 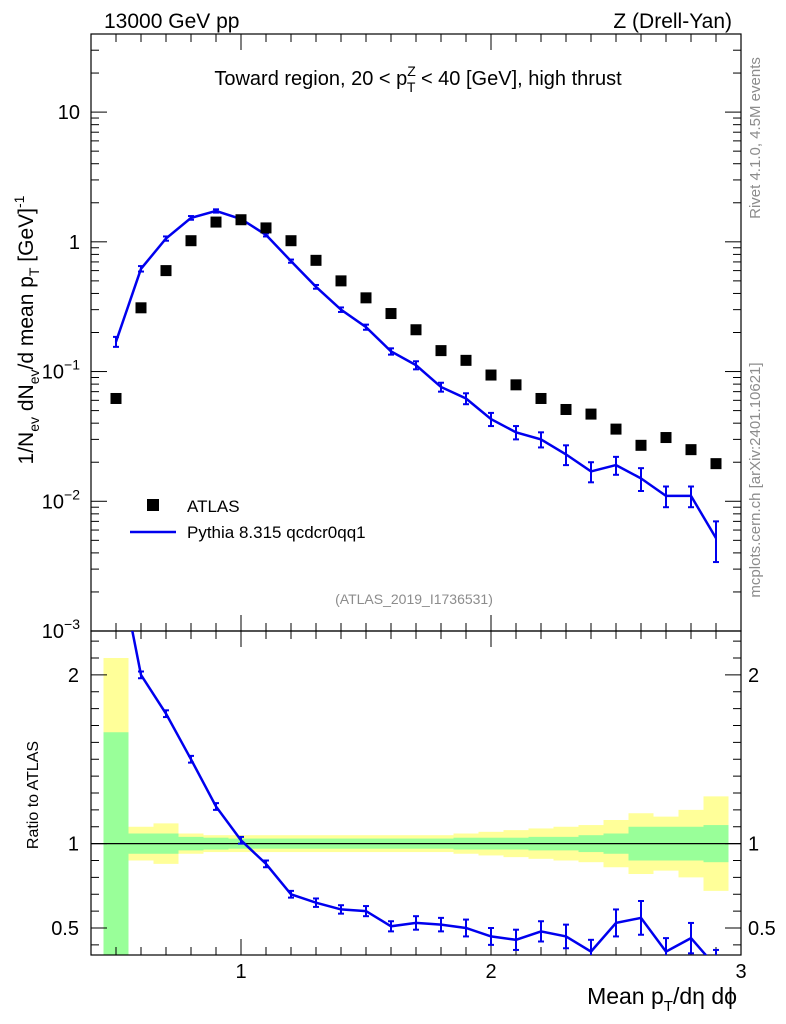 I want to click on x-axis-label: Mean pT/dη dϕ, so click(x=662, y=999).